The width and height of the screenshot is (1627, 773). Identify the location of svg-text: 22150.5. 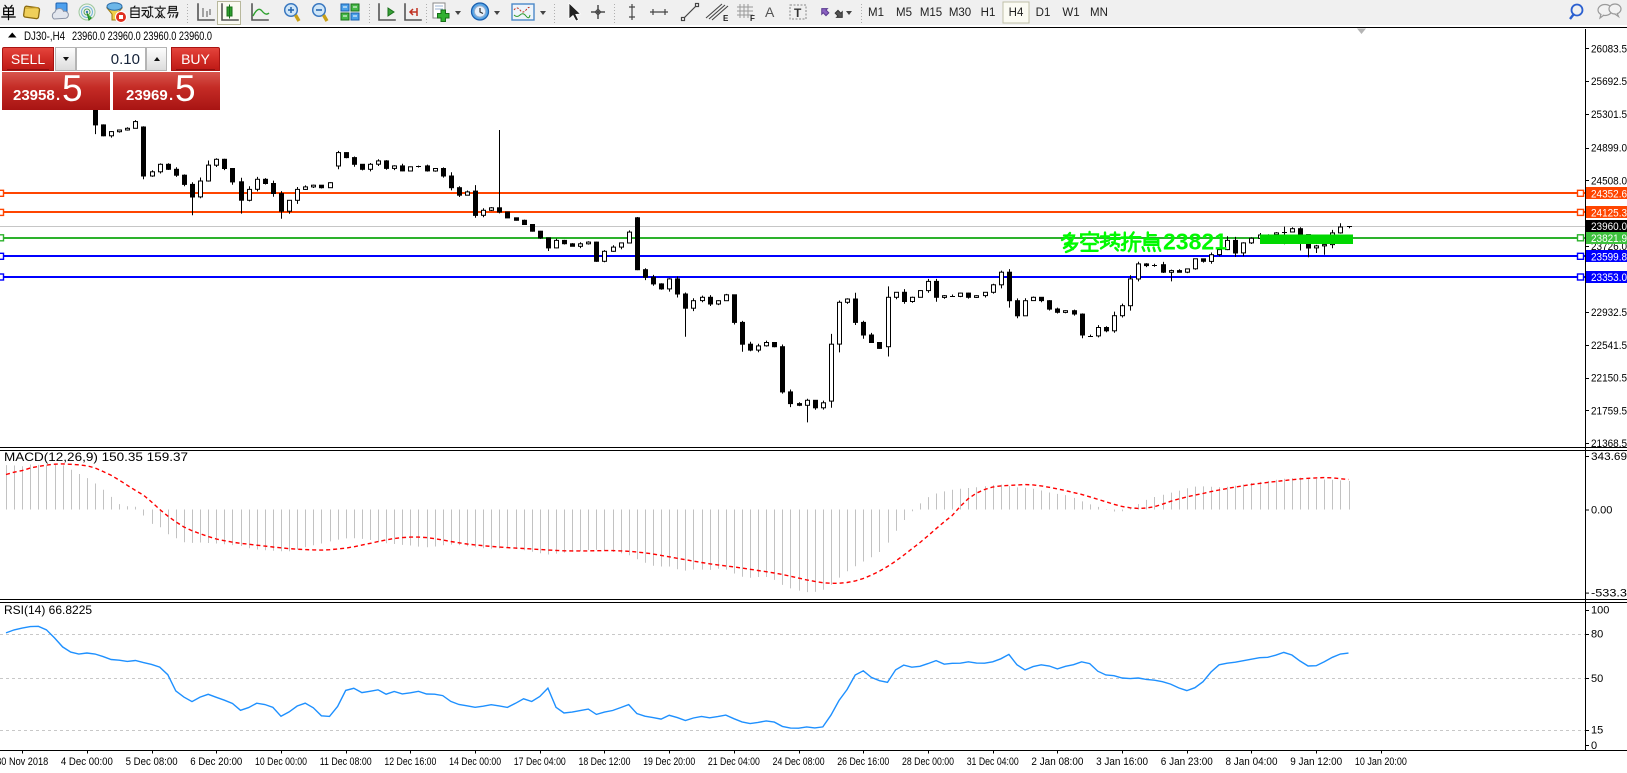
(1609, 379).